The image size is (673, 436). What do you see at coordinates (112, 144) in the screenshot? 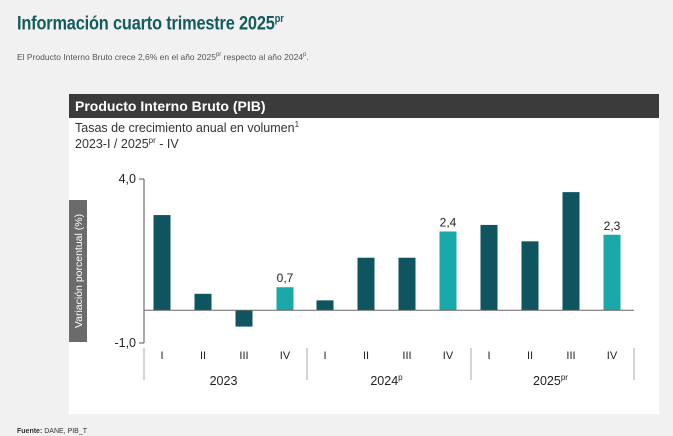
I see `chart-subtitle-line-2-pre: 2023-I / 2025` at bounding box center [112, 144].